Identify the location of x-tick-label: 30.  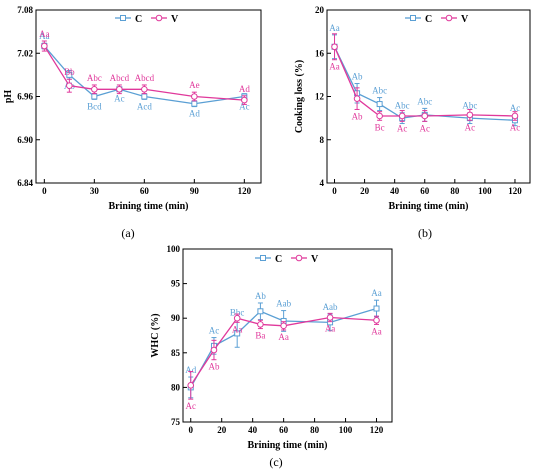
(95, 191).